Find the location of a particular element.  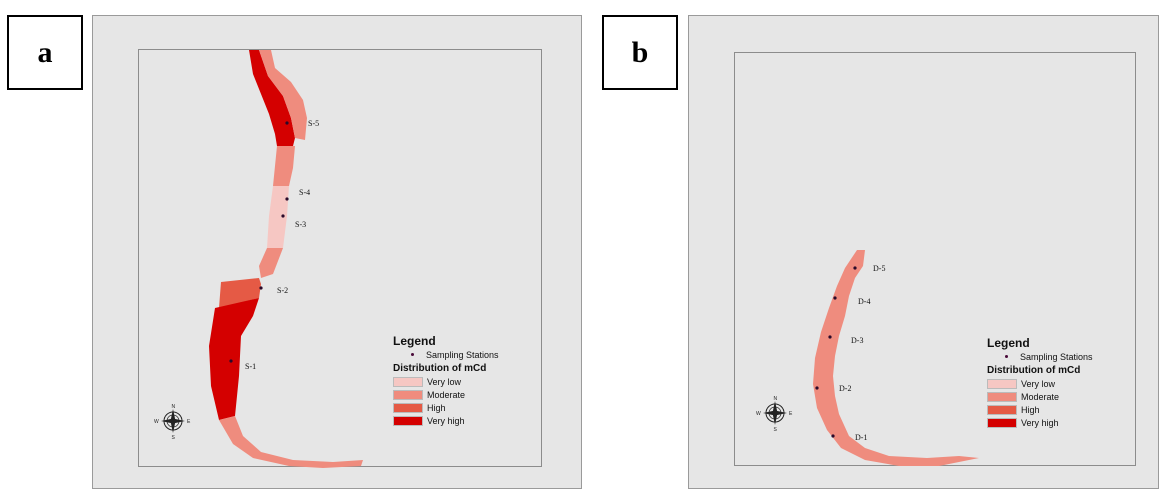

river-segment-moderate-s2 is located at coordinates (271, 263).